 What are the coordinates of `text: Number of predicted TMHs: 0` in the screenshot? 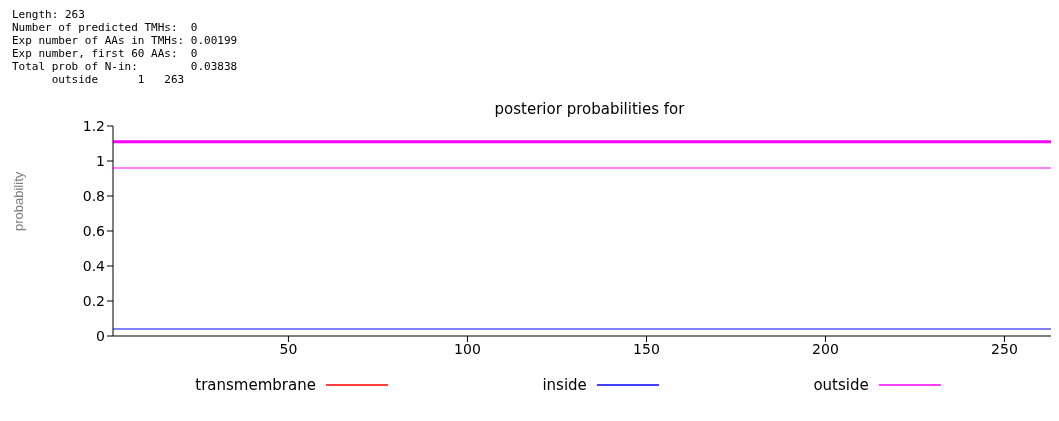 It's located at (105, 27).